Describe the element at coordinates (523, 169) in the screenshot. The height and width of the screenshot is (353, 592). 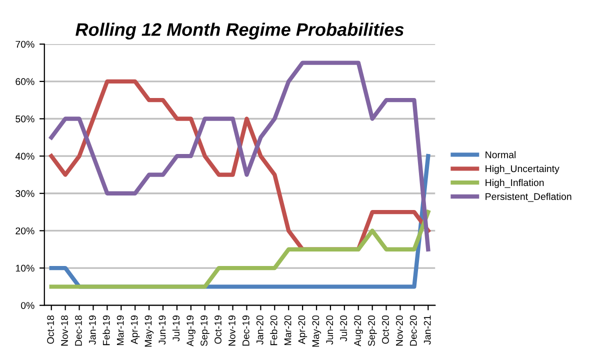
I see `legend-label: High_Uncertainty` at that location.